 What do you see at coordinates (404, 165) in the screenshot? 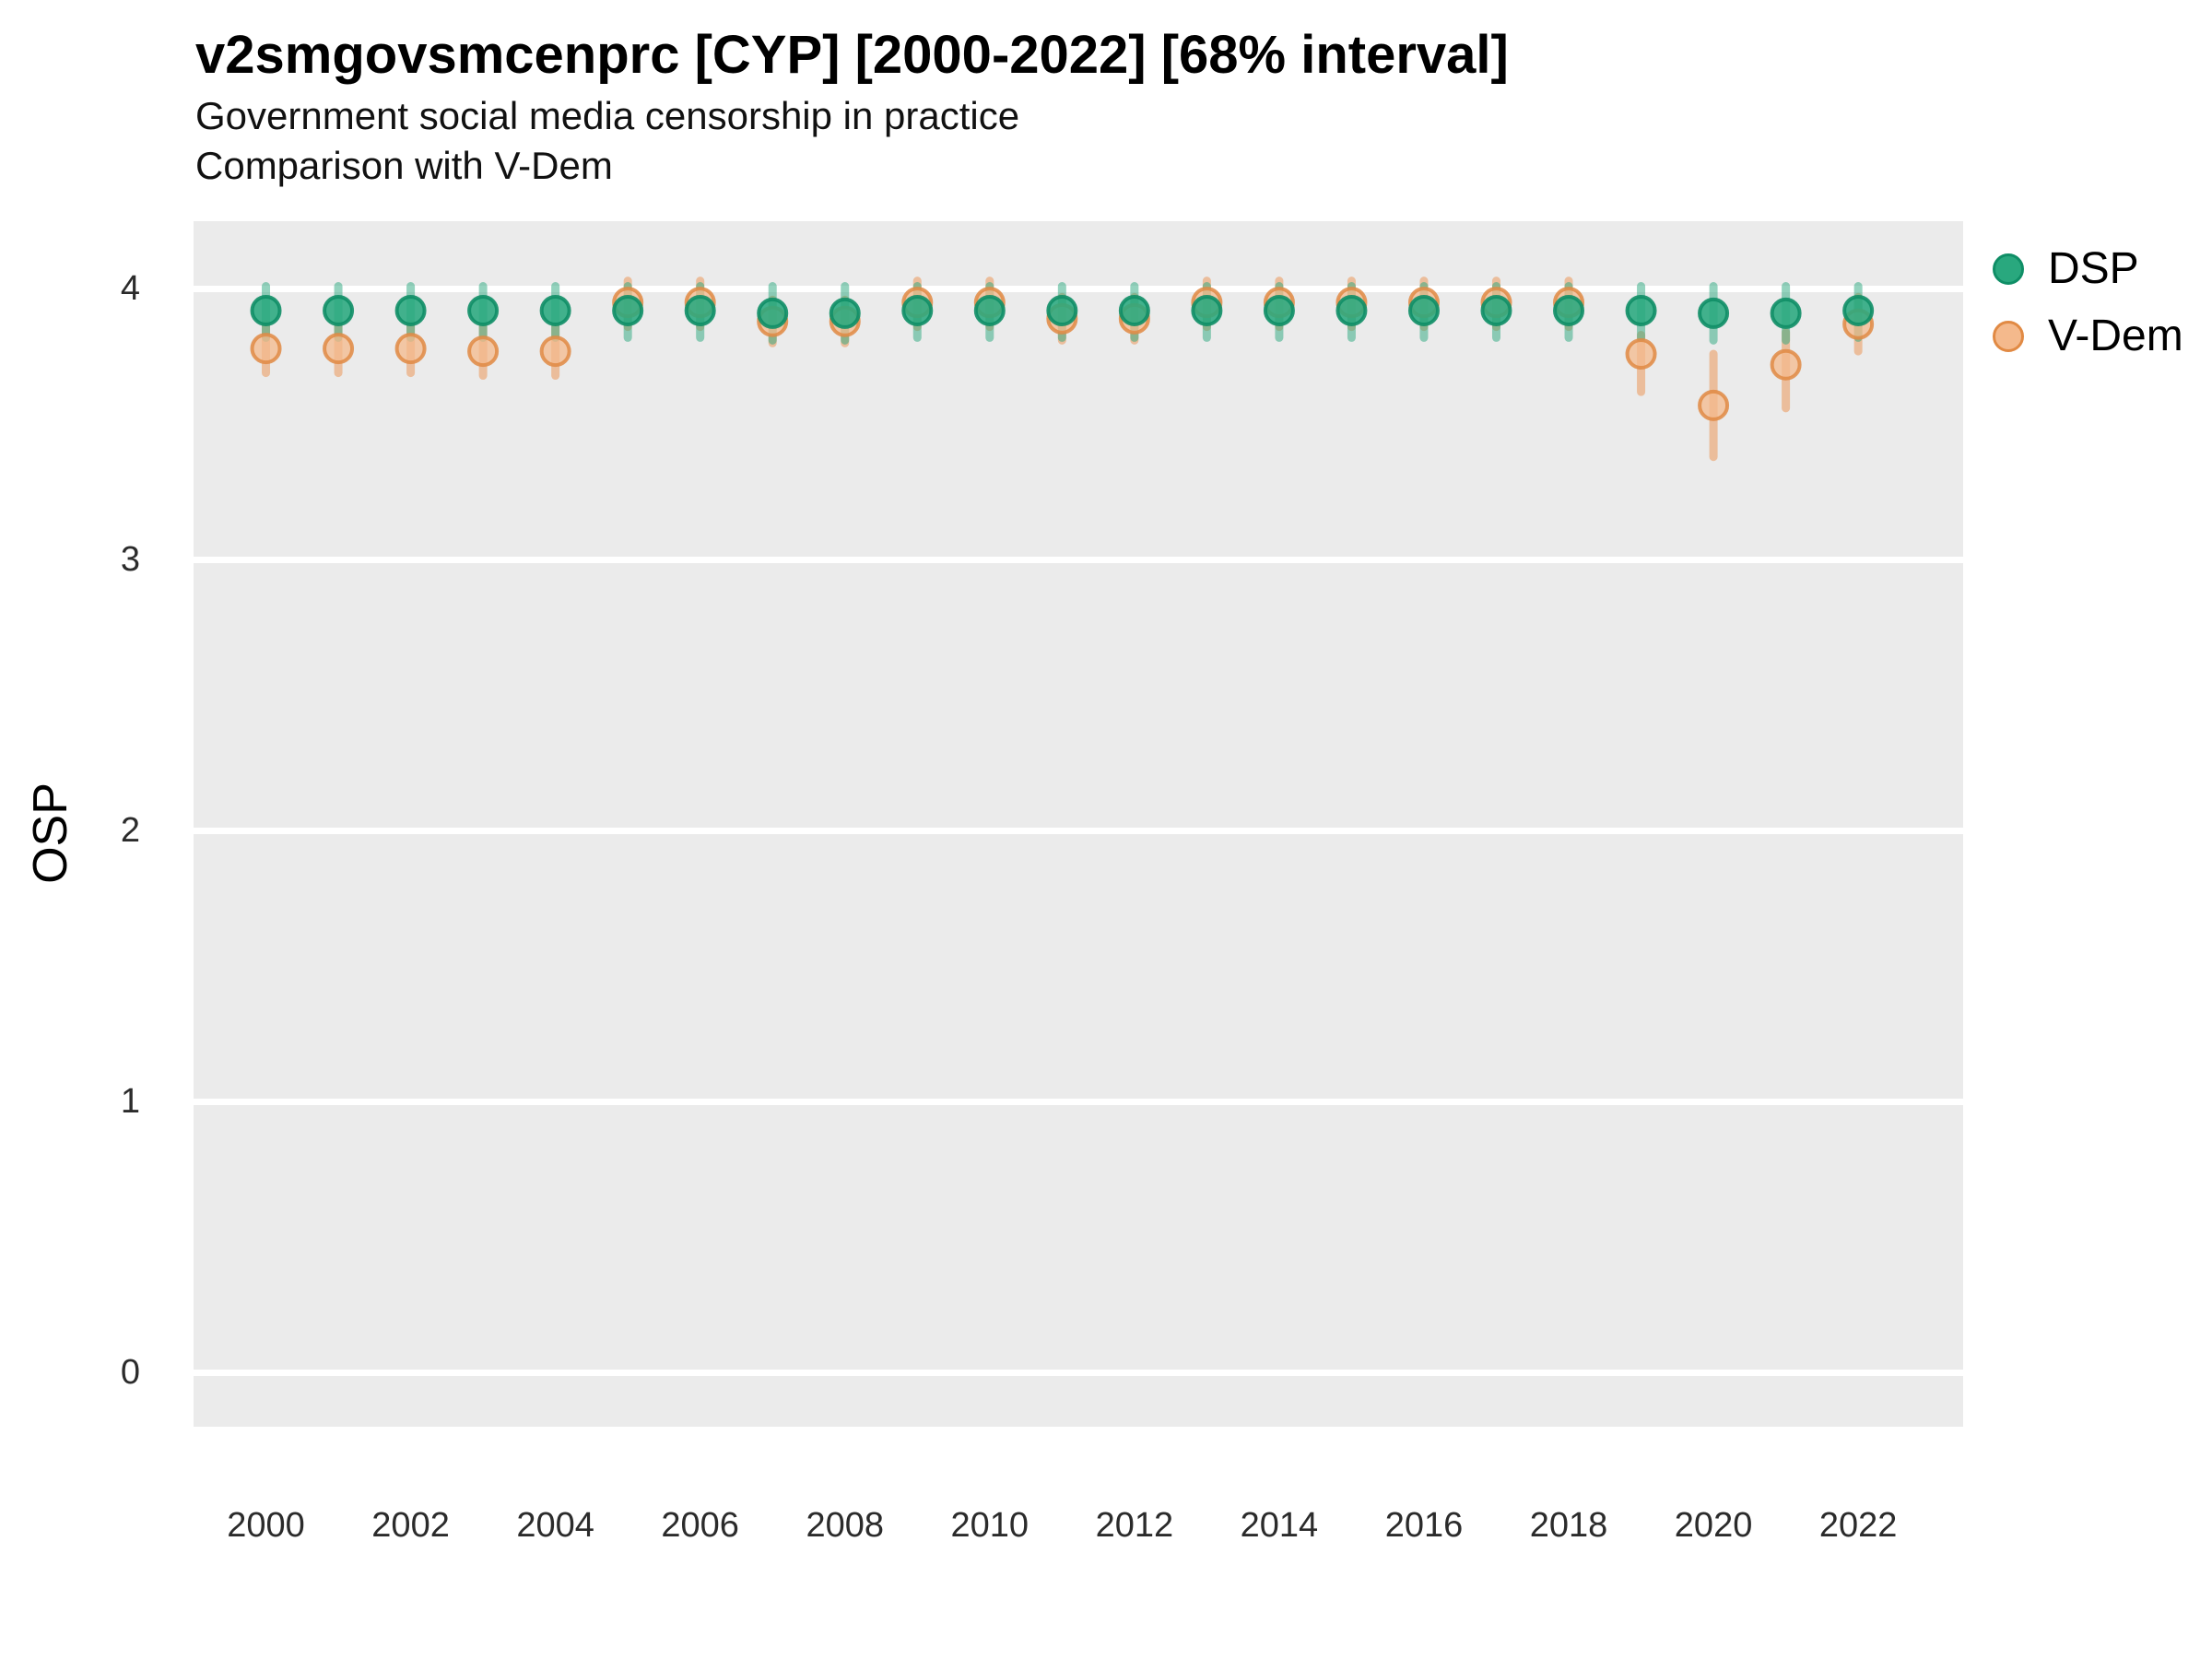
I see `chart-subtitle-comparison: Comparison with V-Dem` at bounding box center [404, 165].